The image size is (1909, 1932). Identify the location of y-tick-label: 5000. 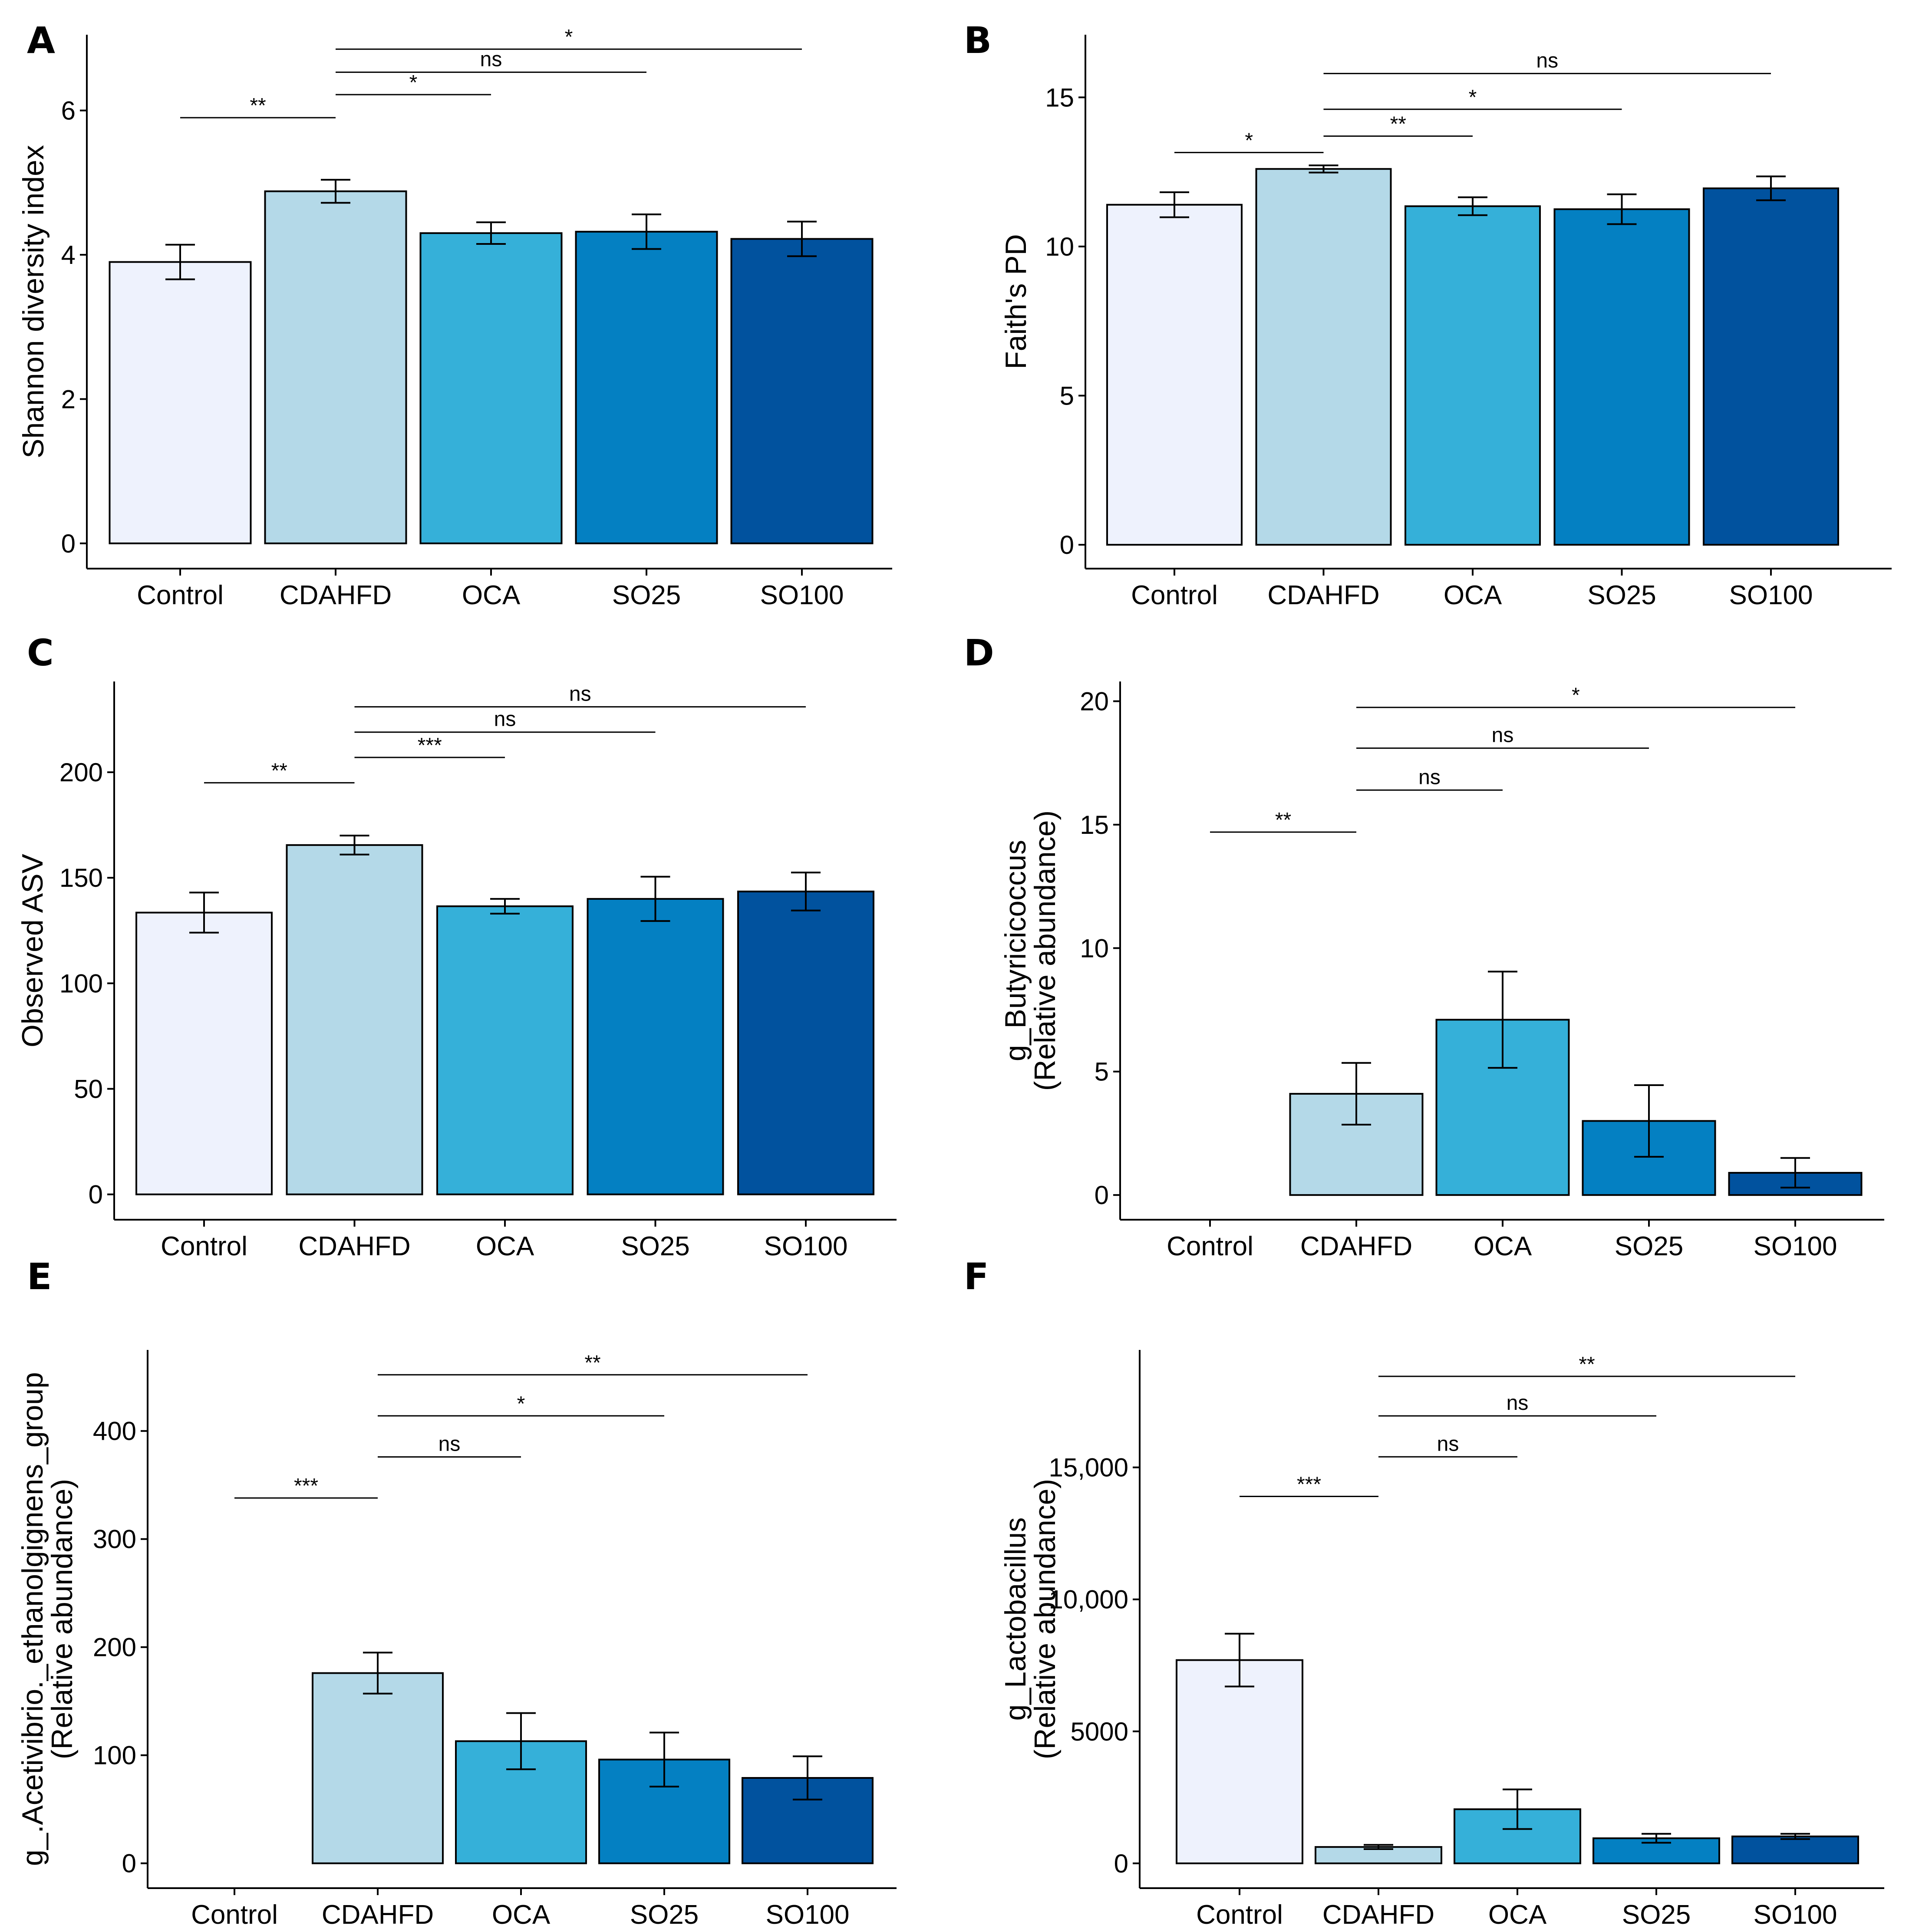
(1099, 1731).